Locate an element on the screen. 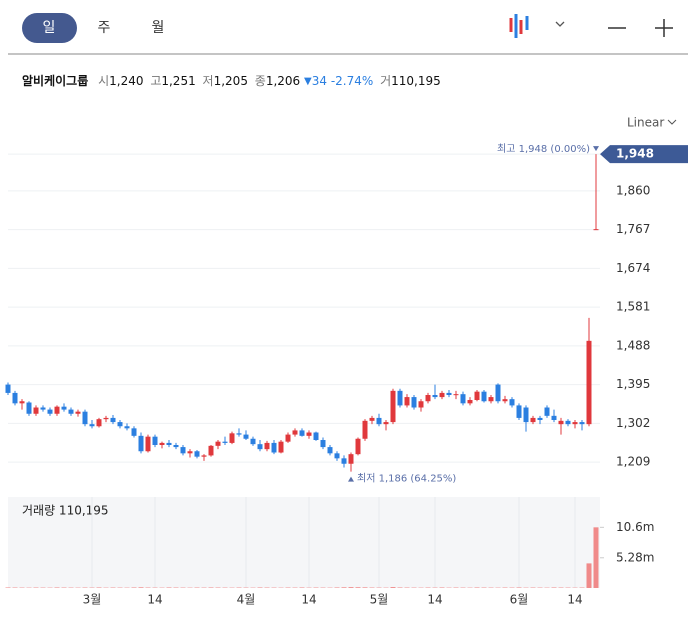 This screenshot has width=692, height=633. y-tick-label: 1,767 is located at coordinates (633, 229).